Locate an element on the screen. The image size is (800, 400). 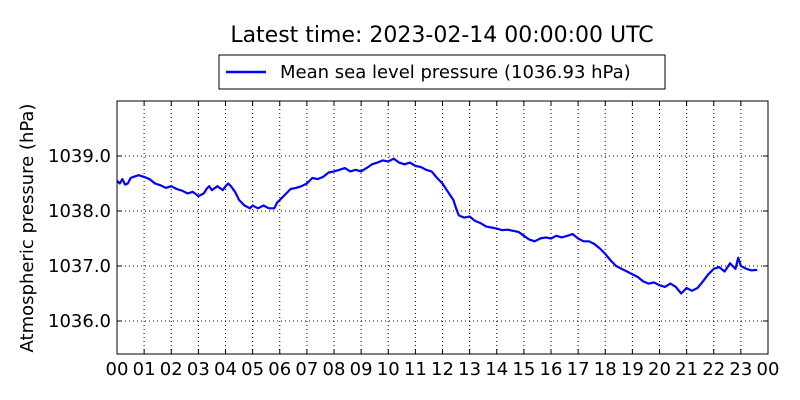
x-tick-label: 09 is located at coordinates (361, 369).